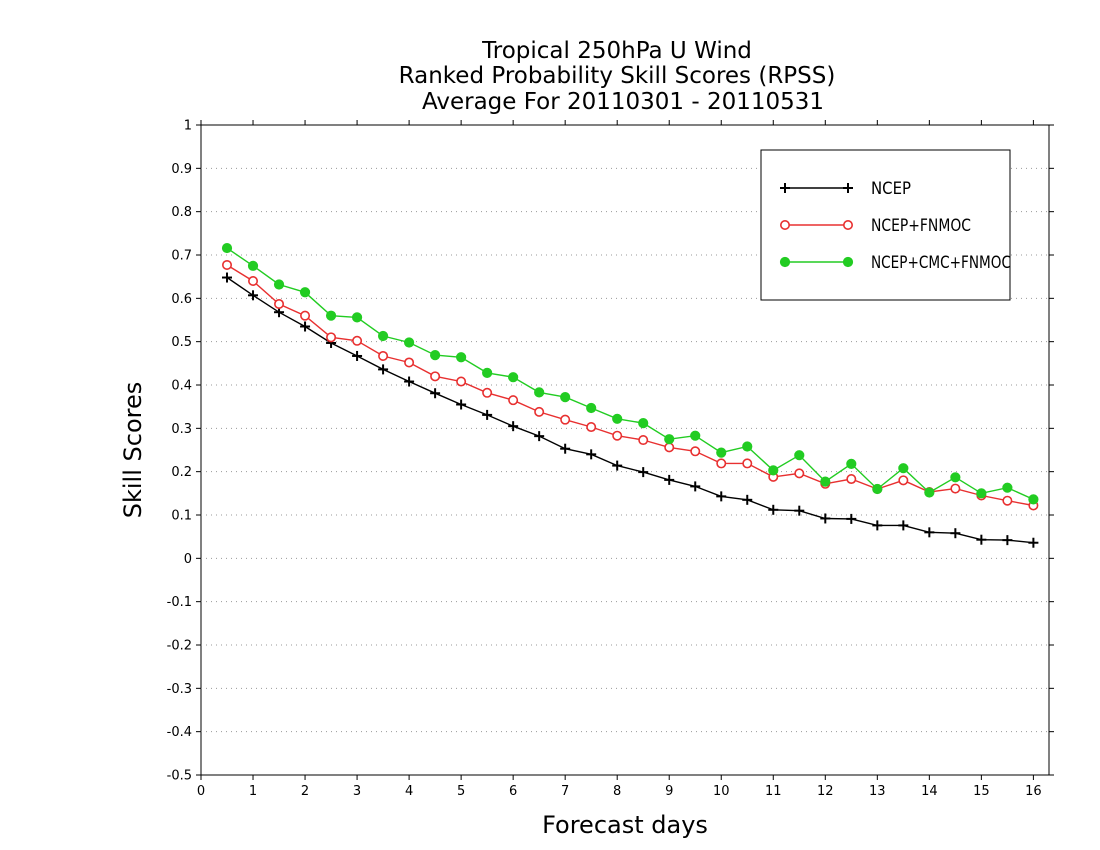 This screenshot has height=850, width=1100. What do you see at coordinates (565, 791) in the screenshot?
I see `x-tick-label: 7` at bounding box center [565, 791].